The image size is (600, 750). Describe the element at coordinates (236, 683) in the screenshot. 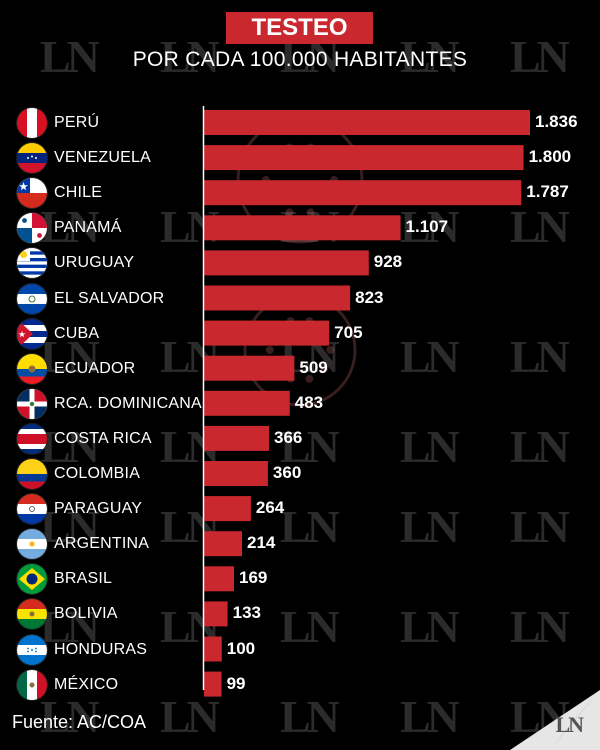

I see `value-label: 99` at that location.